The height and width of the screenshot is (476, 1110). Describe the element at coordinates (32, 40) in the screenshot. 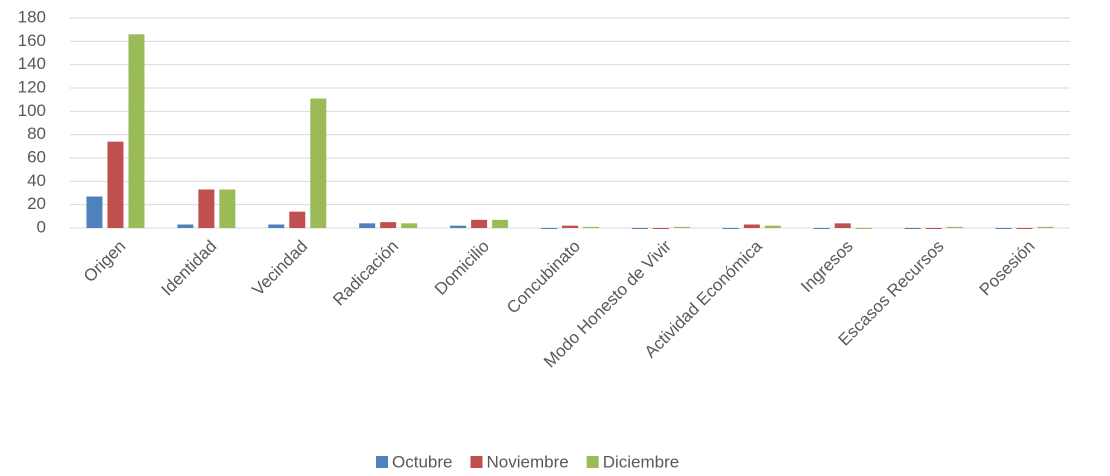

I see `y-tick-label: 160` at that location.